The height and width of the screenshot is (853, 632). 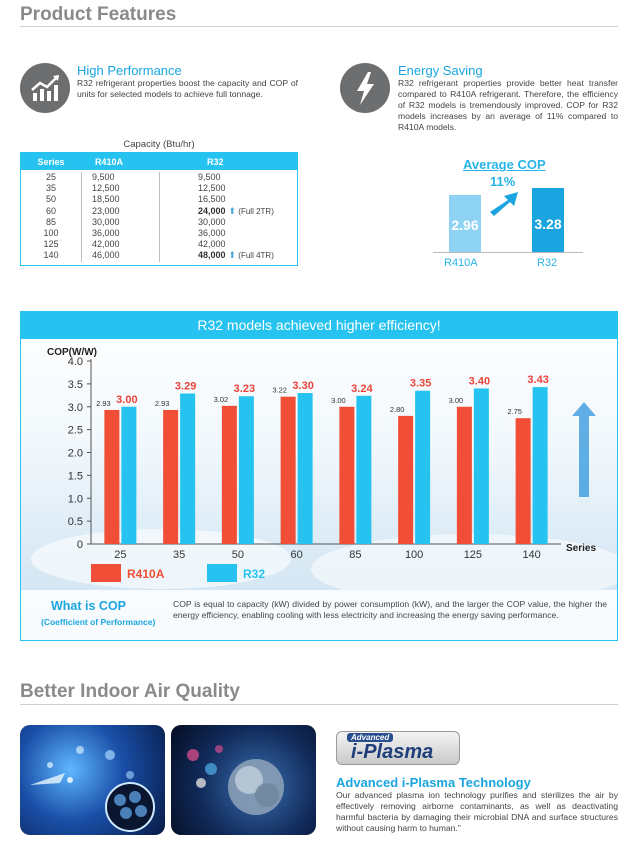 What do you see at coordinates (504, 164) in the screenshot?
I see `average-cop-title: Average COP` at bounding box center [504, 164].